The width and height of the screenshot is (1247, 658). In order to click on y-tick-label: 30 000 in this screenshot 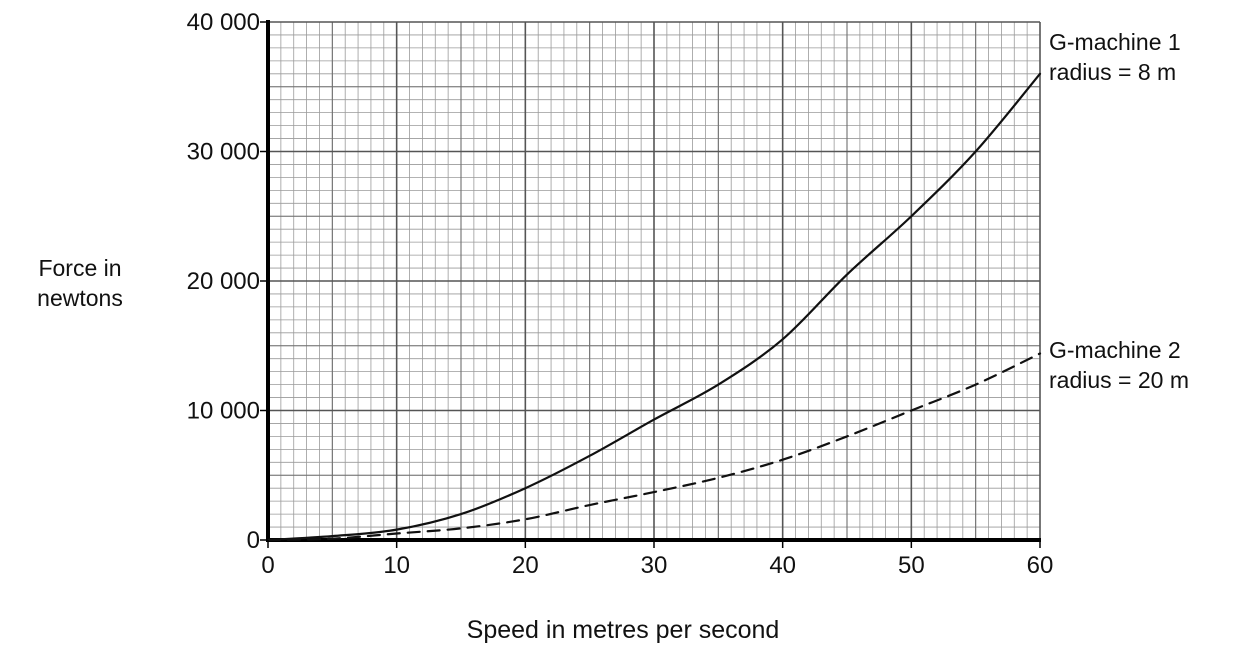, I will do `click(223, 152)`.